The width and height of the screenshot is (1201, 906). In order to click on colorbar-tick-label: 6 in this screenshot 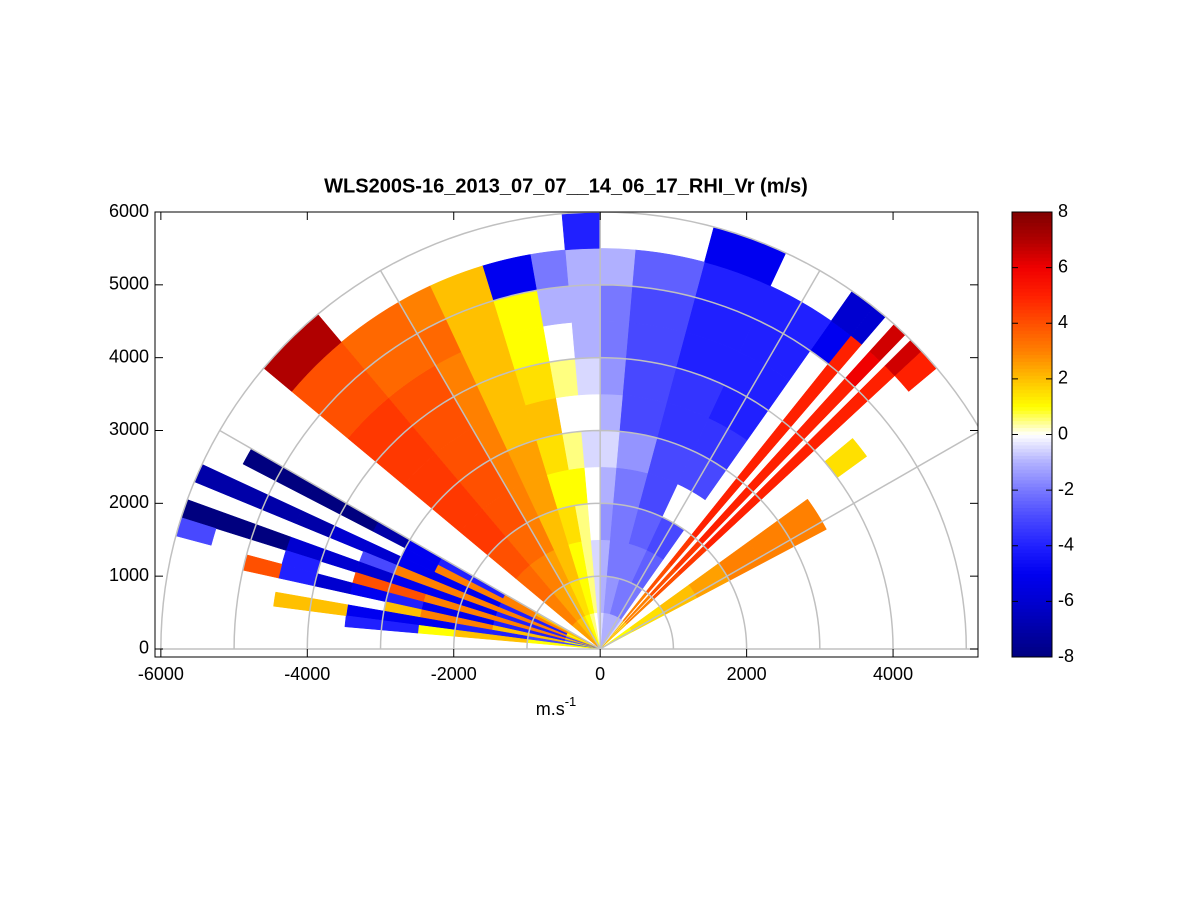, I will do `click(1063, 266)`.